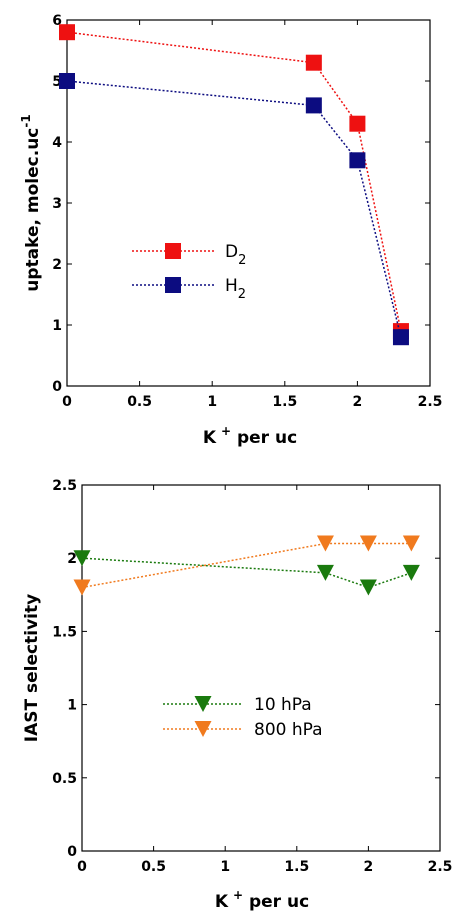 This screenshot has width=457, height=917. What do you see at coordinates (235, 289) in the screenshot?
I see `legend-label: H2` at bounding box center [235, 289].